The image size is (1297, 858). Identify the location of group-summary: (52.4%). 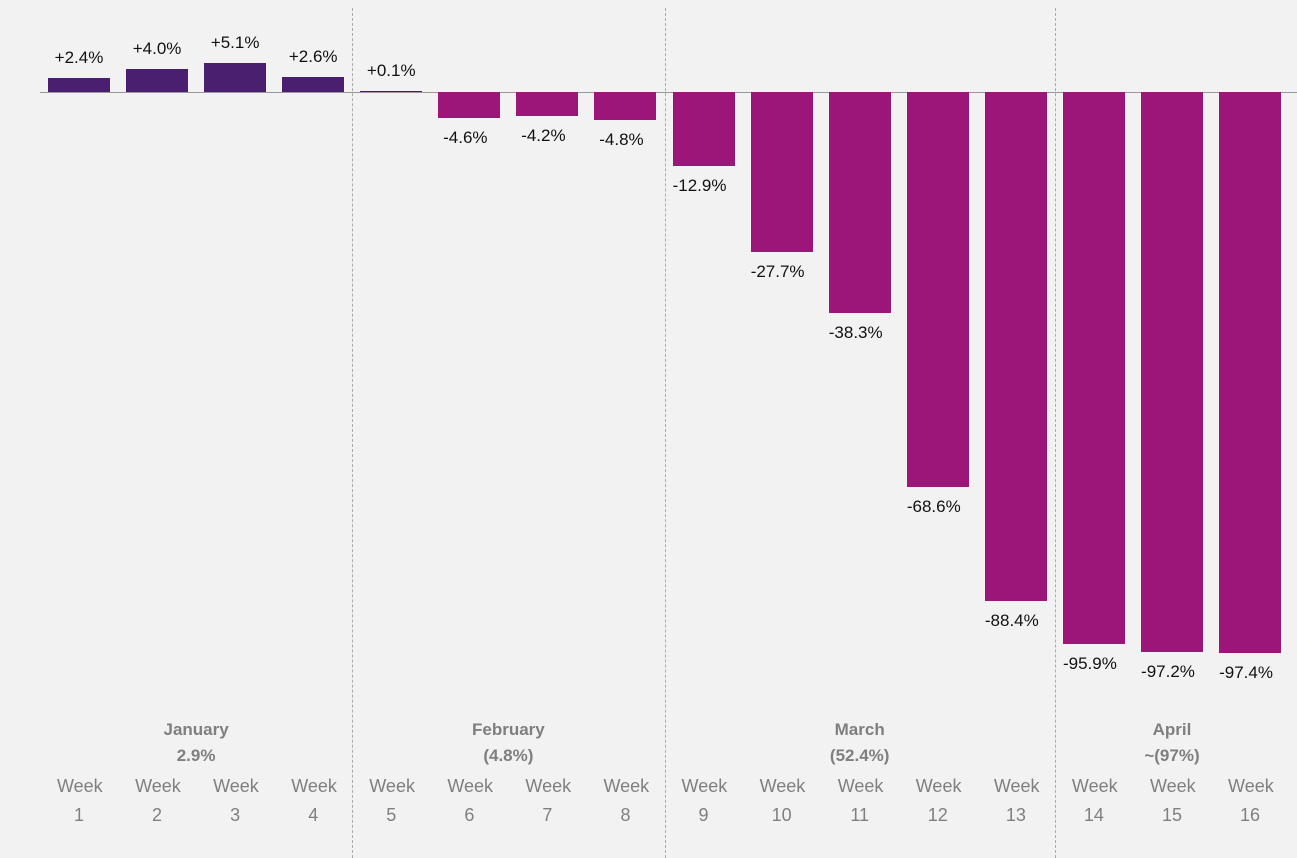
(859, 755).